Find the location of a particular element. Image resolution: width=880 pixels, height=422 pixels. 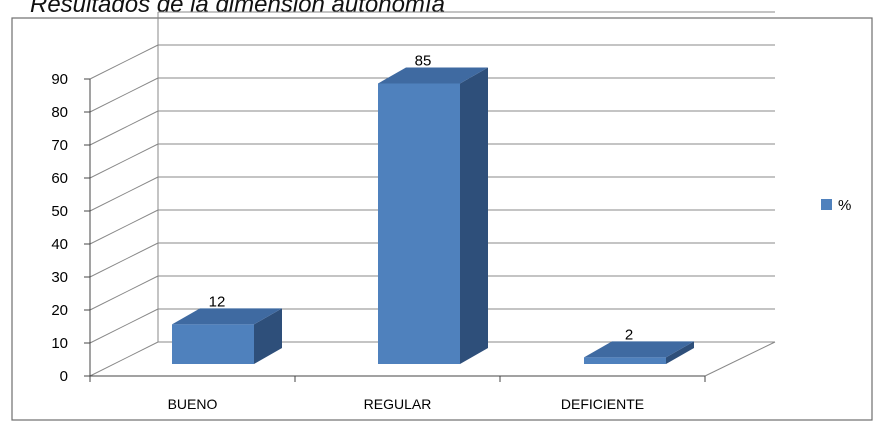

x-category-label: DEFICIENTE is located at coordinates (602, 404).